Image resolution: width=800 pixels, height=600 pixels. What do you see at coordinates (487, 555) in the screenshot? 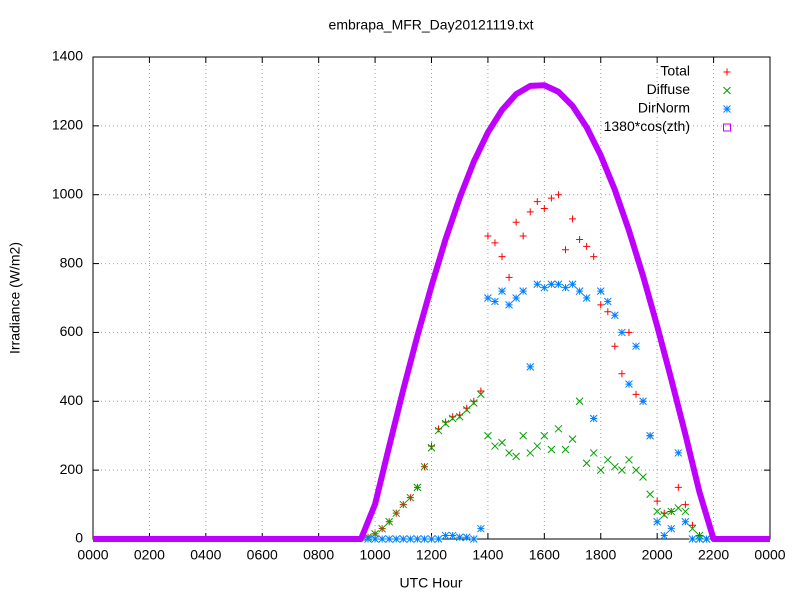
I see `x-tick-label: 1400` at bounding box center [487, 555].